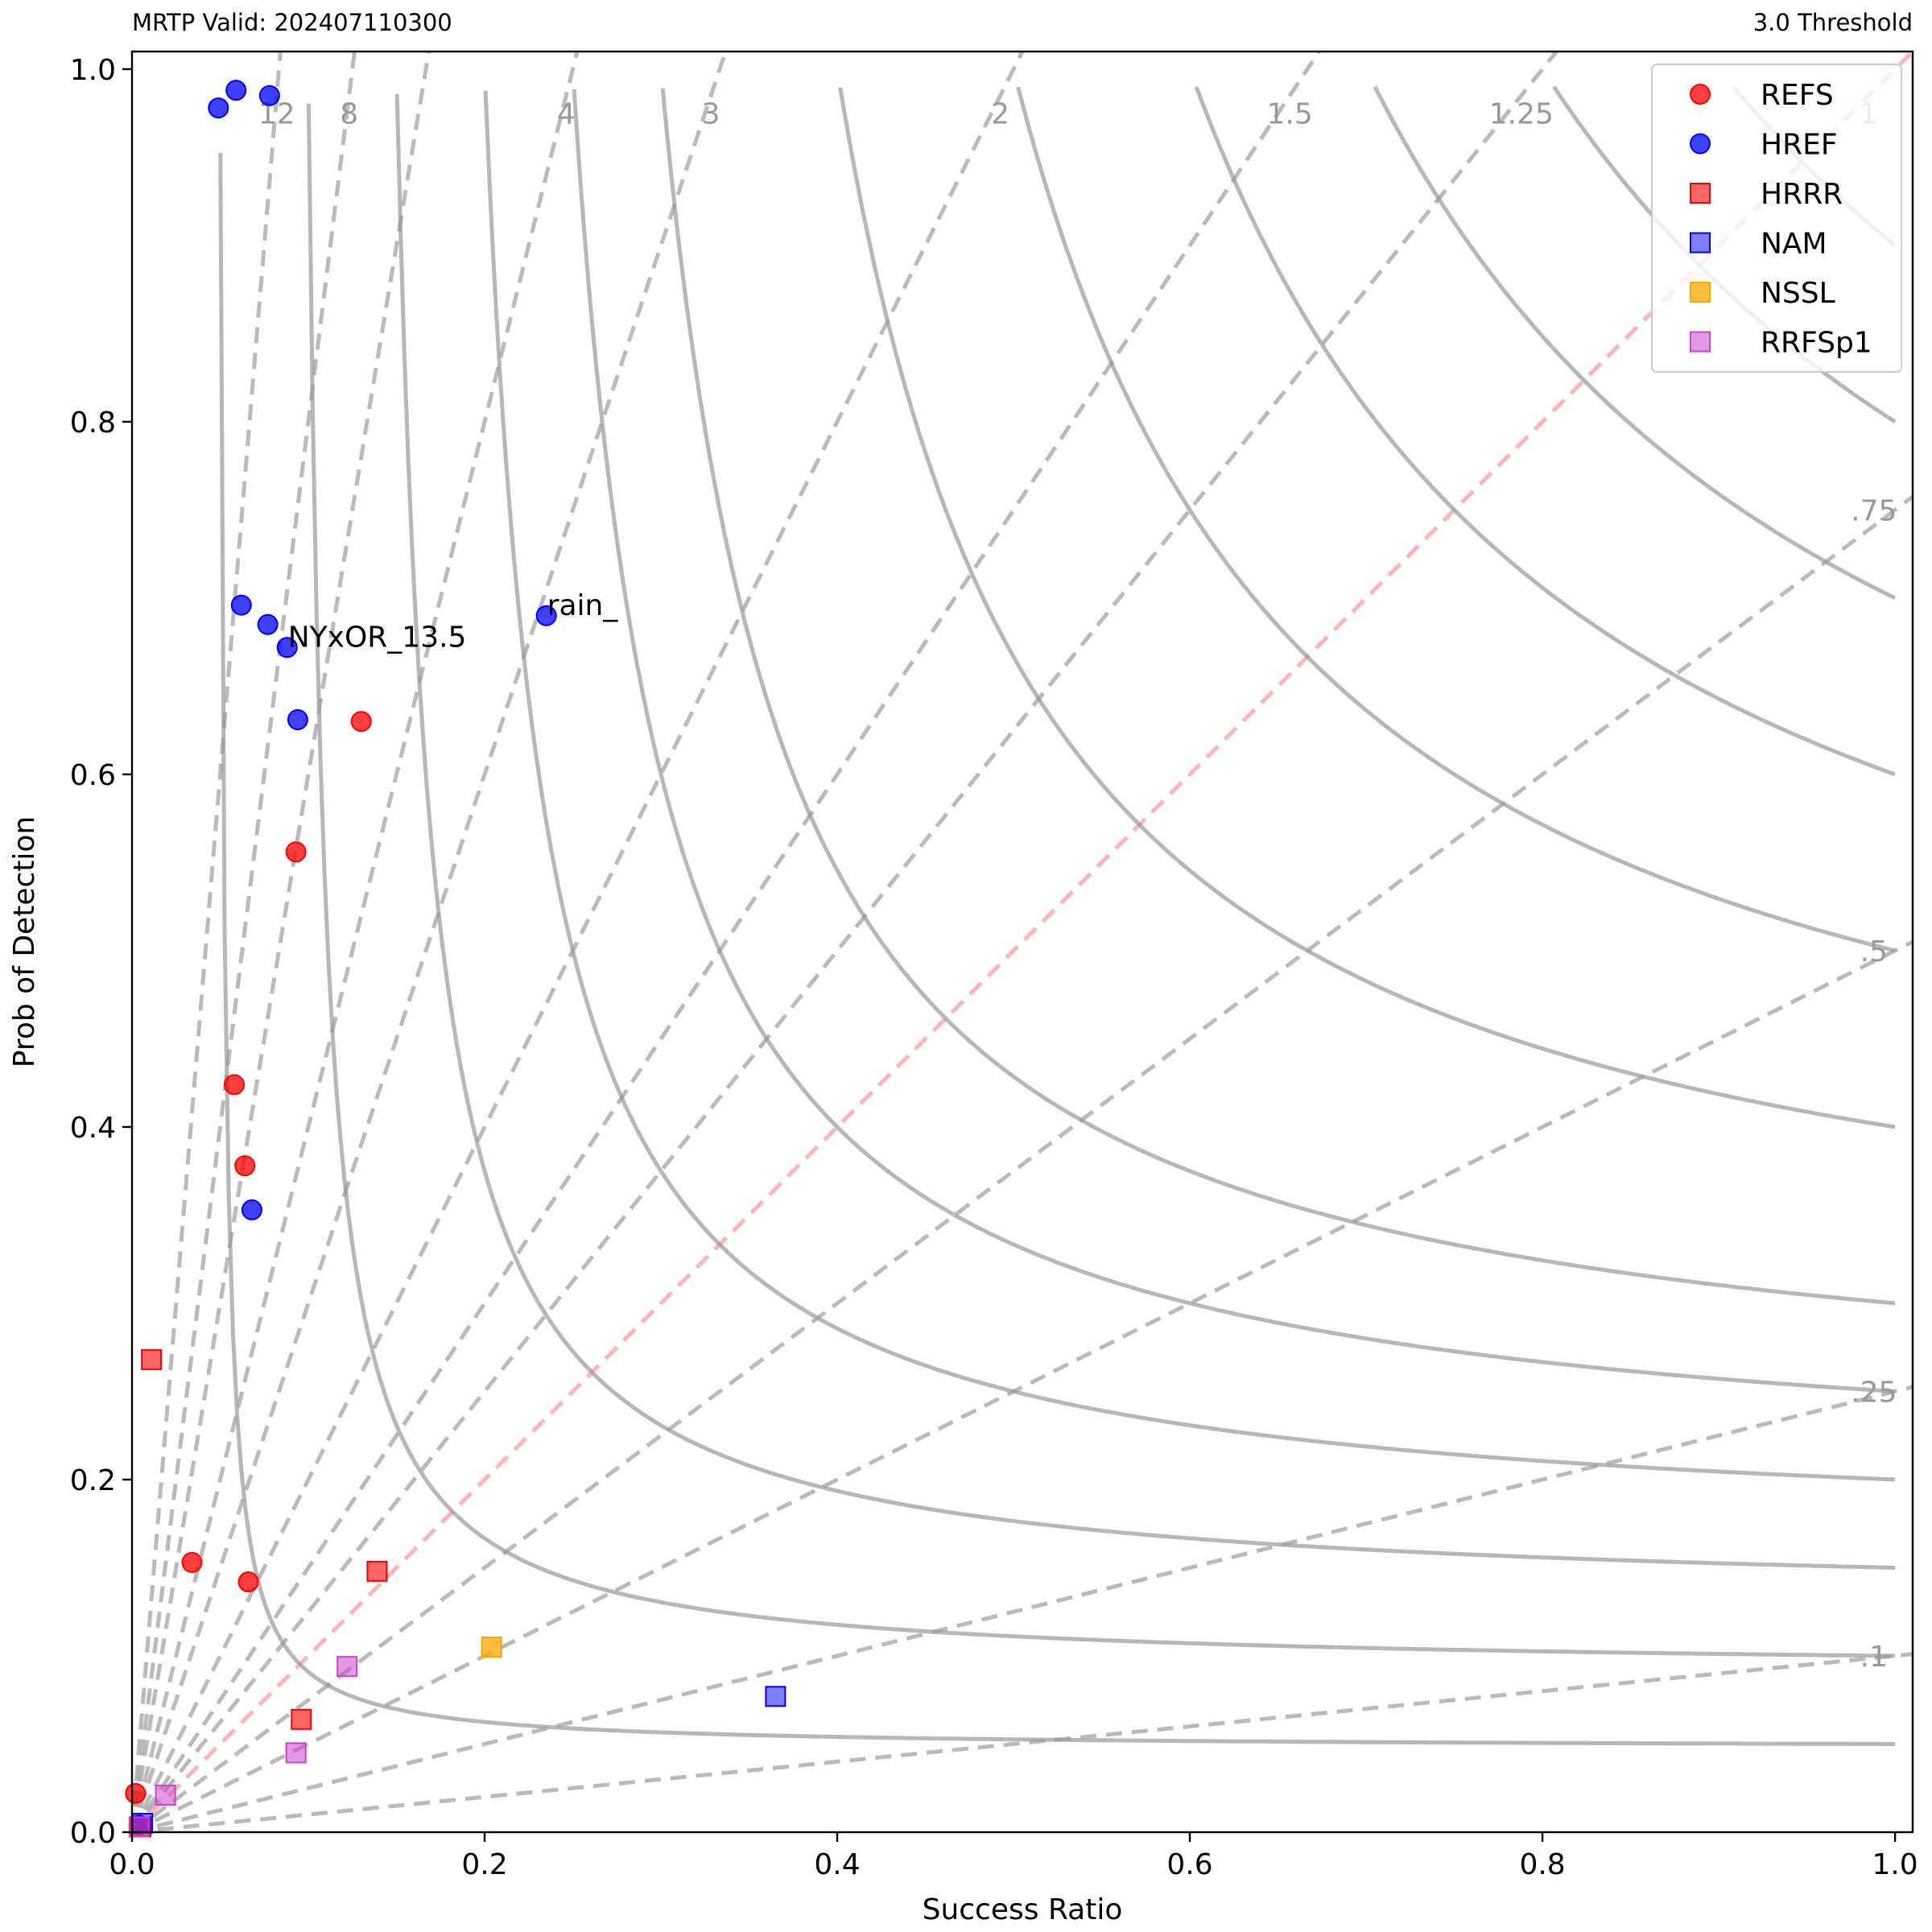 Image resolution: width=1932 pixels, height=1932 pixels. I want to click on legend: REFS HREF HRRR NAM NSSL RRFSp1, so click(1776, 218).